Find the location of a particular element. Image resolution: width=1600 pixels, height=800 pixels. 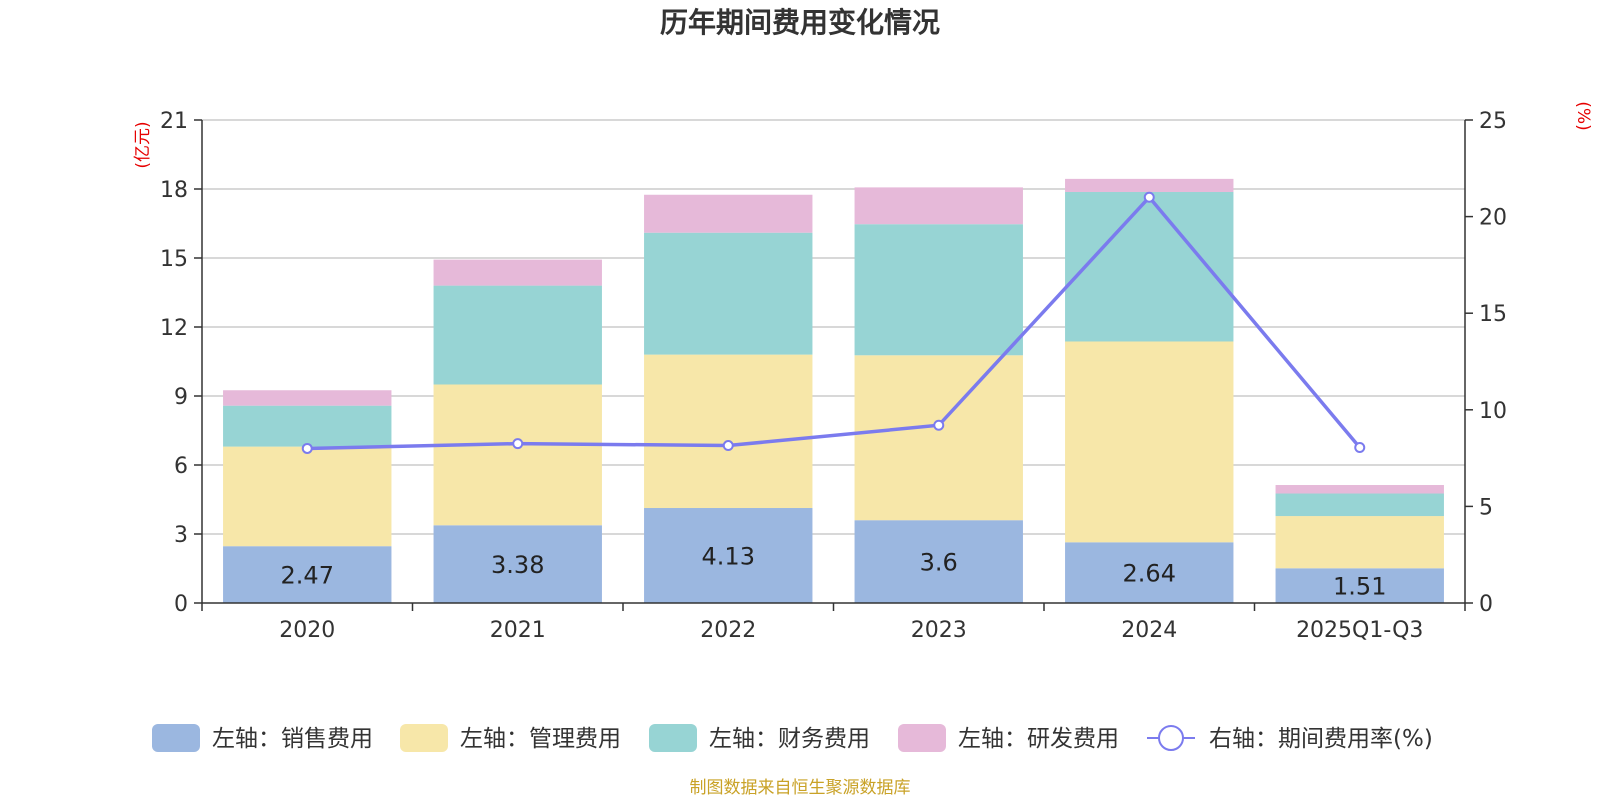

bar-segment-s3-c0 is located at coordinates (307, 398).